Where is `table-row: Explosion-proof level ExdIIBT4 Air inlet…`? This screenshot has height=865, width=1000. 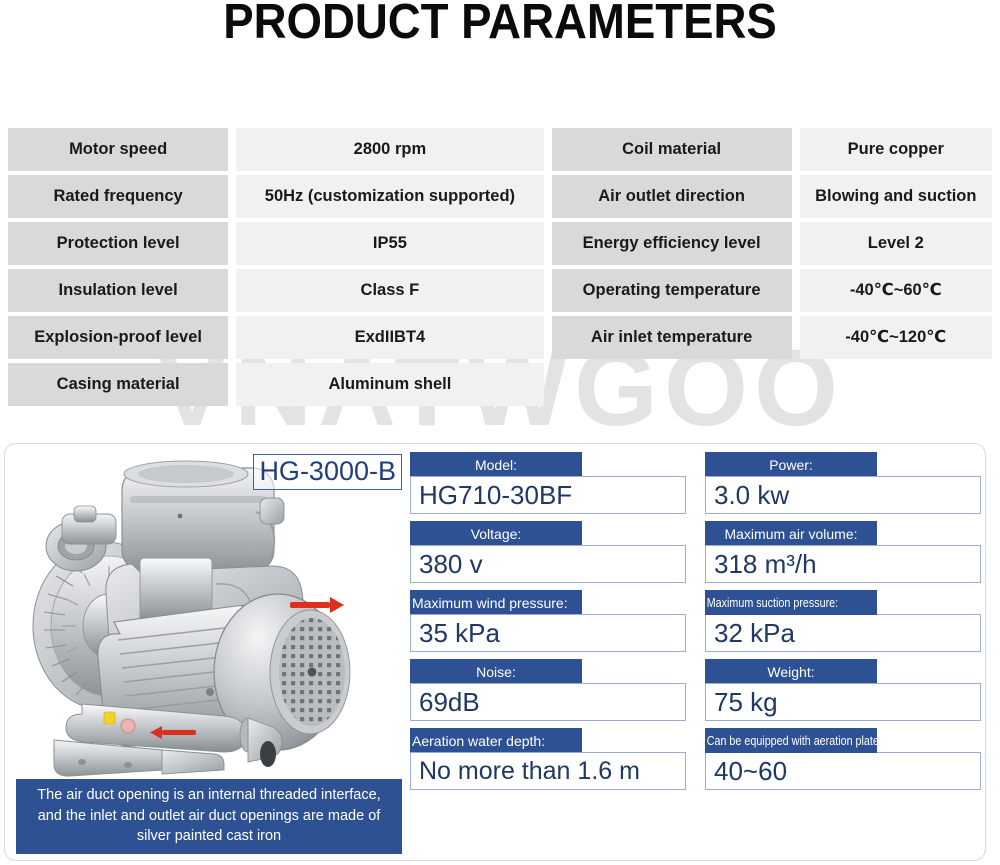
table-row: Explosion-proof level ExdIIBT4 Air inlet… is located at coordinates (500, 337).